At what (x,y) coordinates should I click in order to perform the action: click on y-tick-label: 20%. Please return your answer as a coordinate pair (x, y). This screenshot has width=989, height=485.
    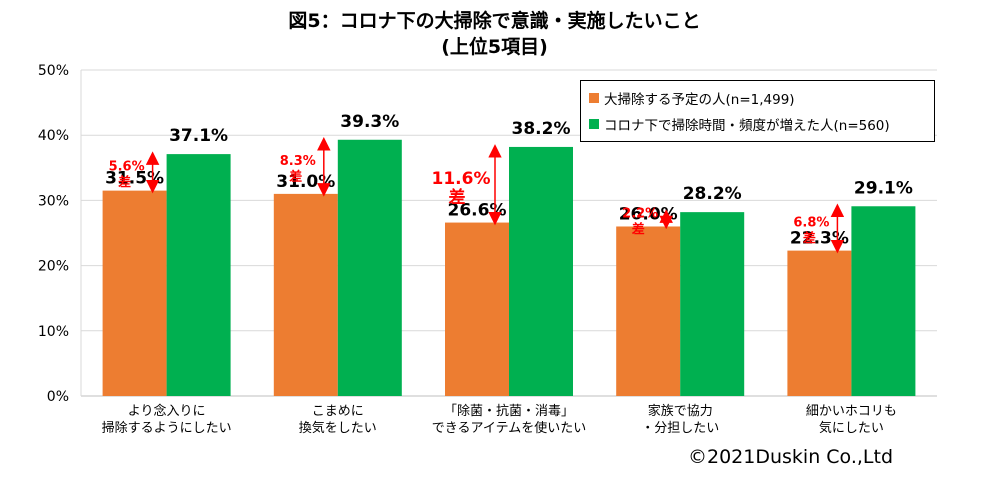
    Looking at the image, I should click on (53, 267).